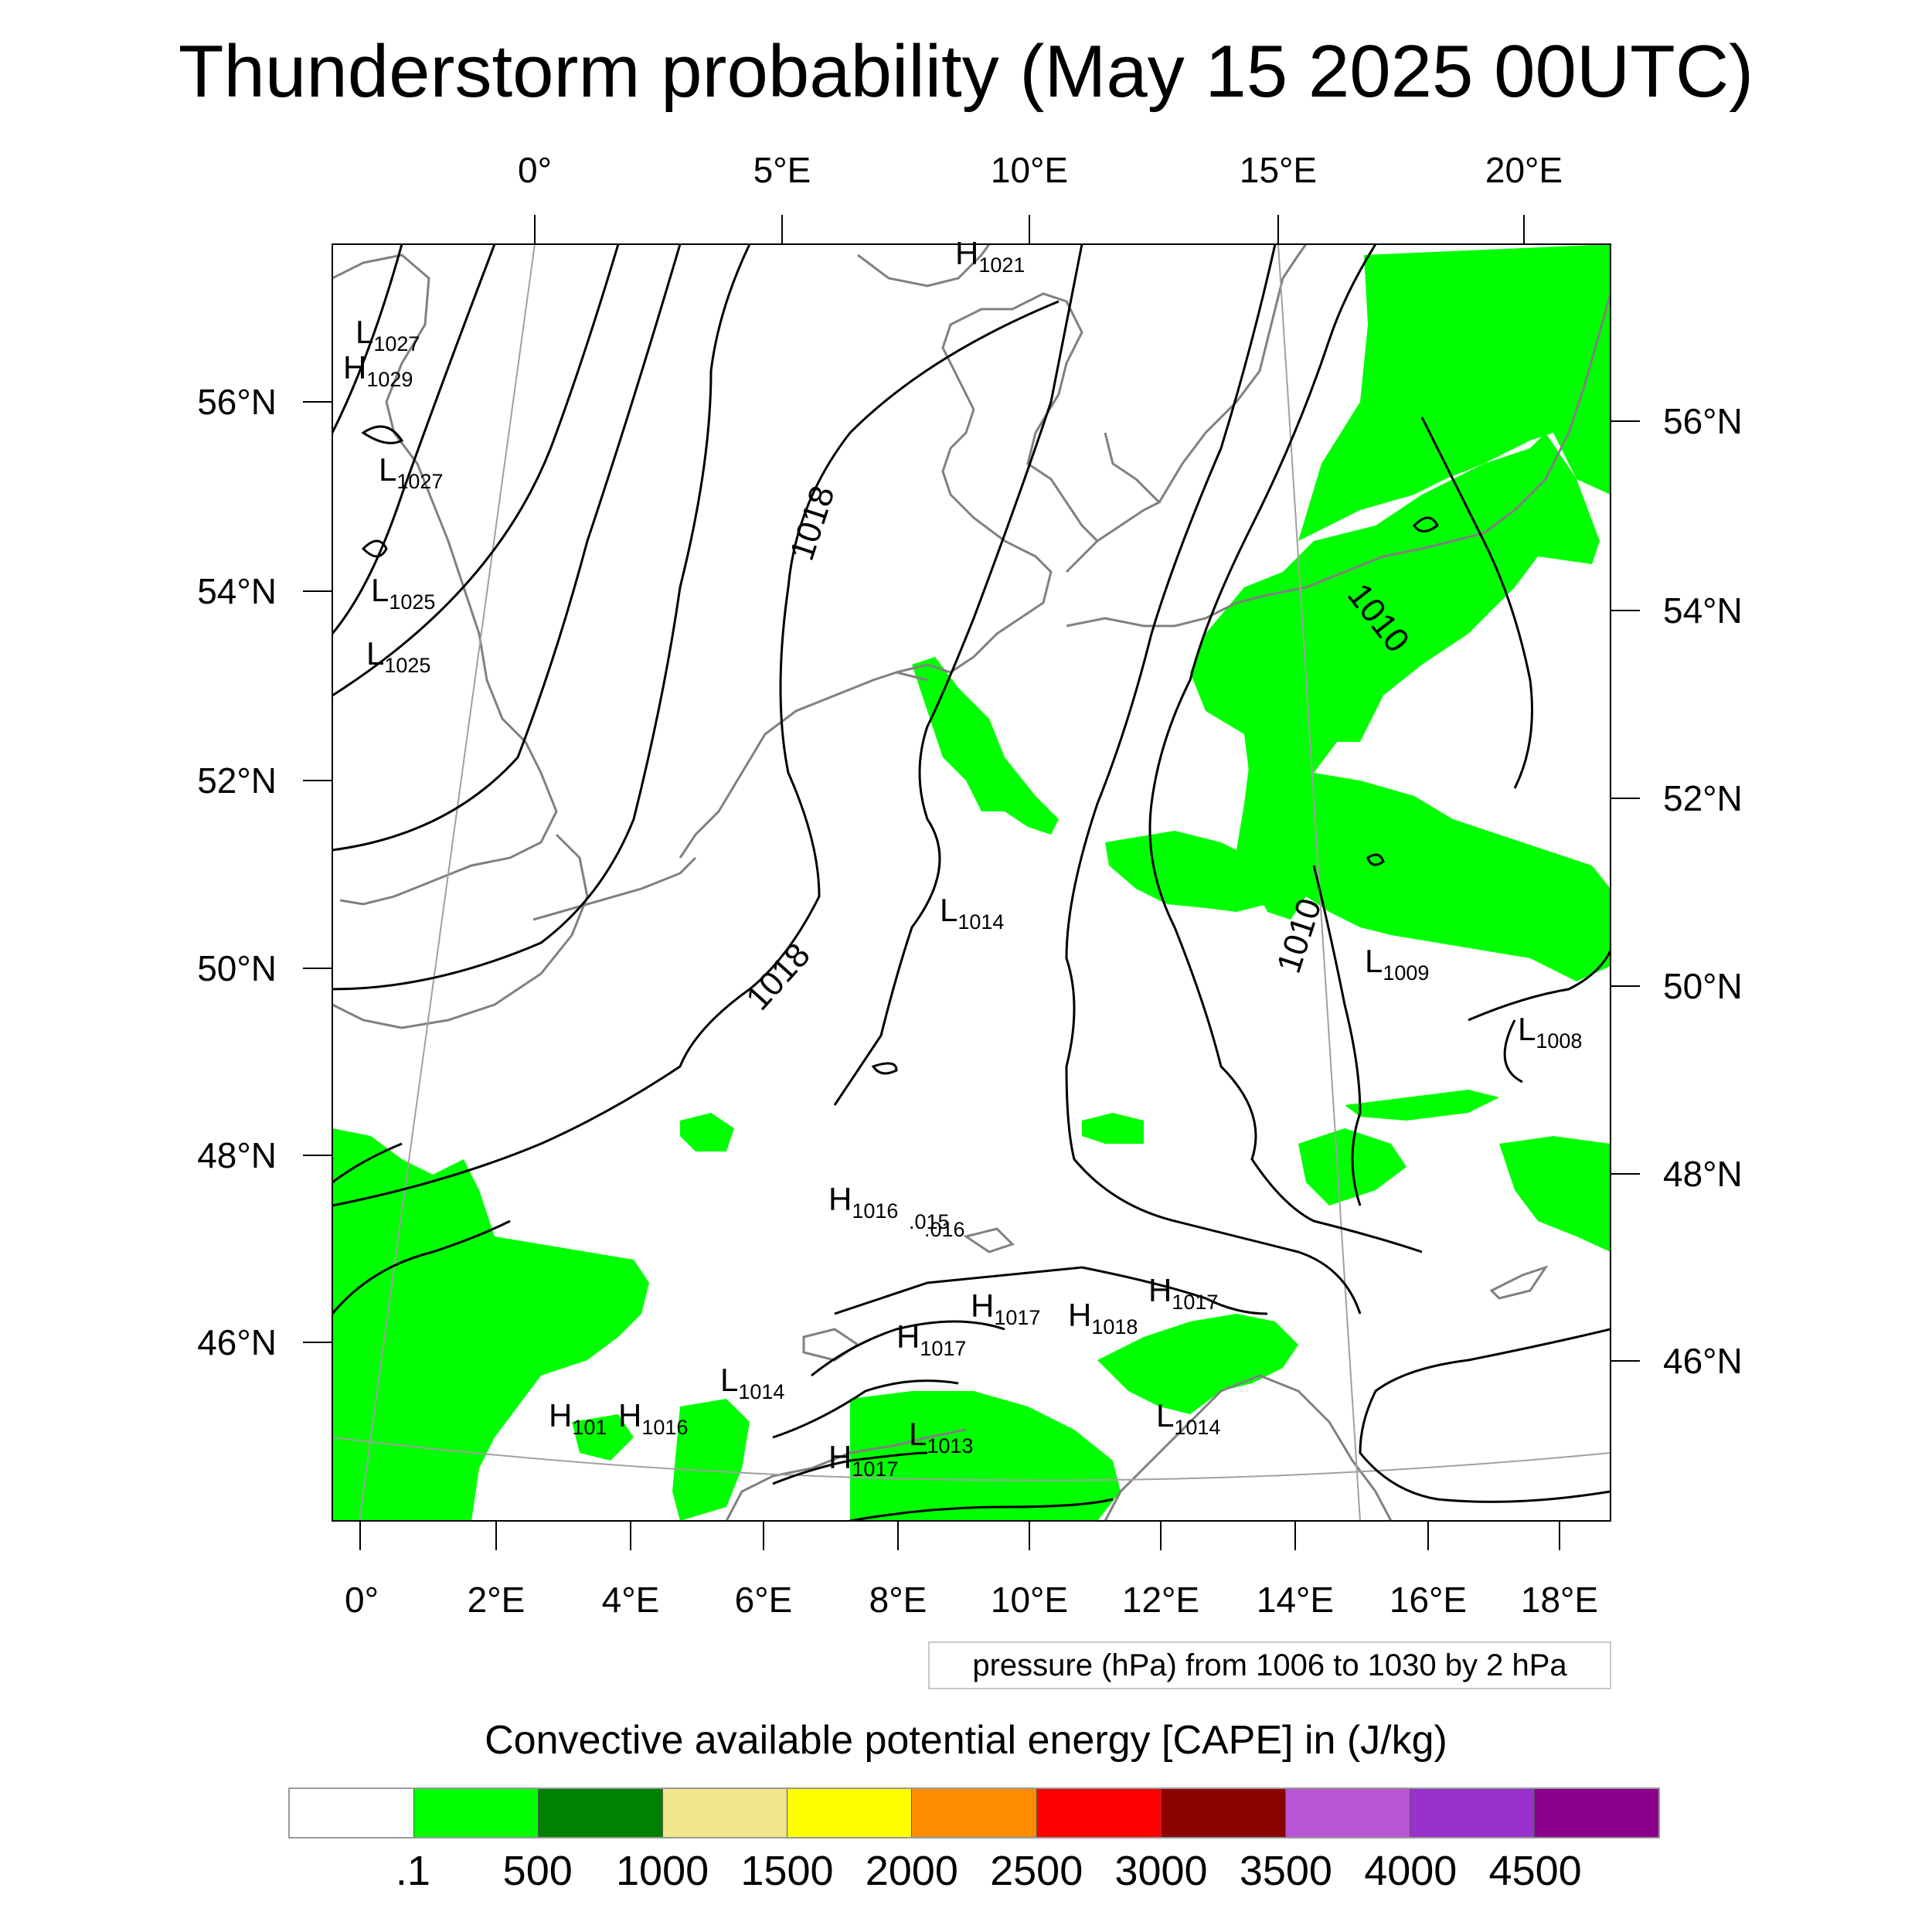 The image size is (1932, 1932). I want to click on contour-value-label: 1018, so click(779, 977).